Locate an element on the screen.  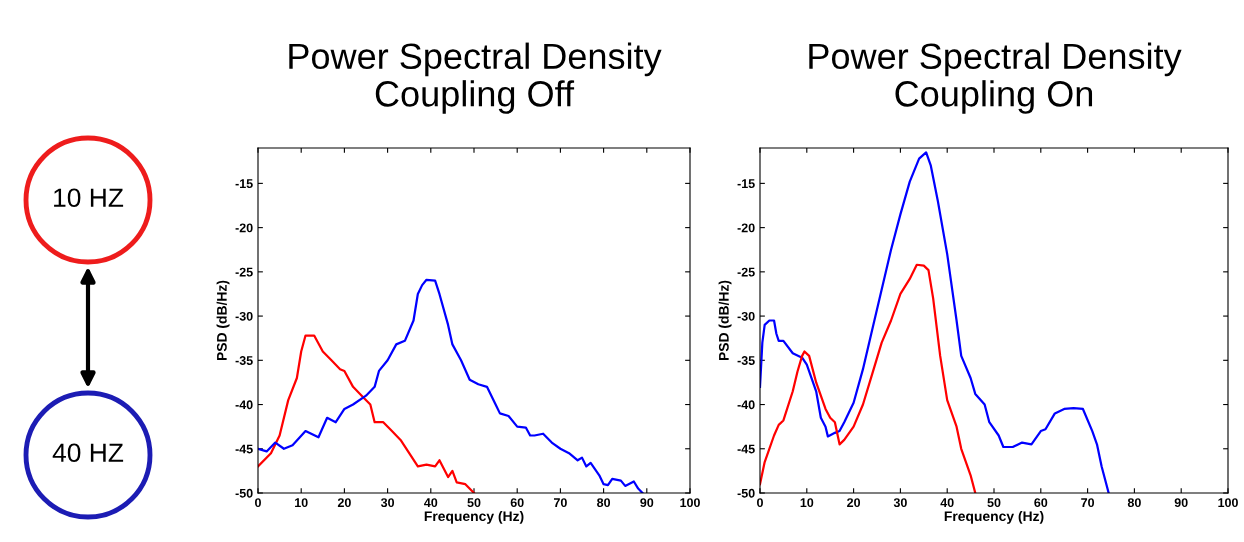
text: 10 HZ is located at coordinates (89, 198).